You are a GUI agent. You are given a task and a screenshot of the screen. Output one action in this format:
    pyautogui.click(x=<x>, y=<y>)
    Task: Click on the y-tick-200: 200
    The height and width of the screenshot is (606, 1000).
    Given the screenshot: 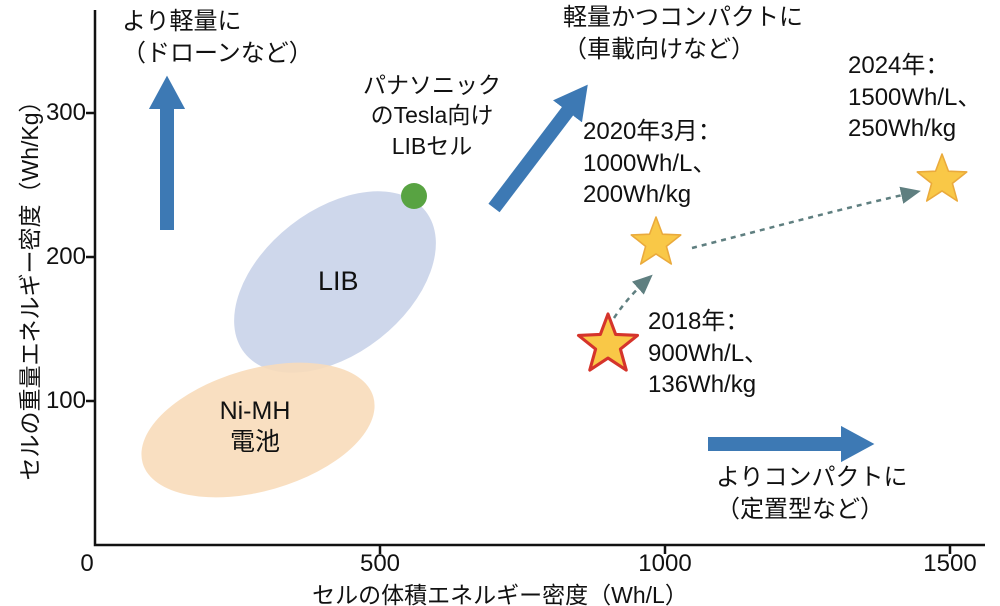 What is the action you would take?
    pyautogui.click(x=65, y=256)
    